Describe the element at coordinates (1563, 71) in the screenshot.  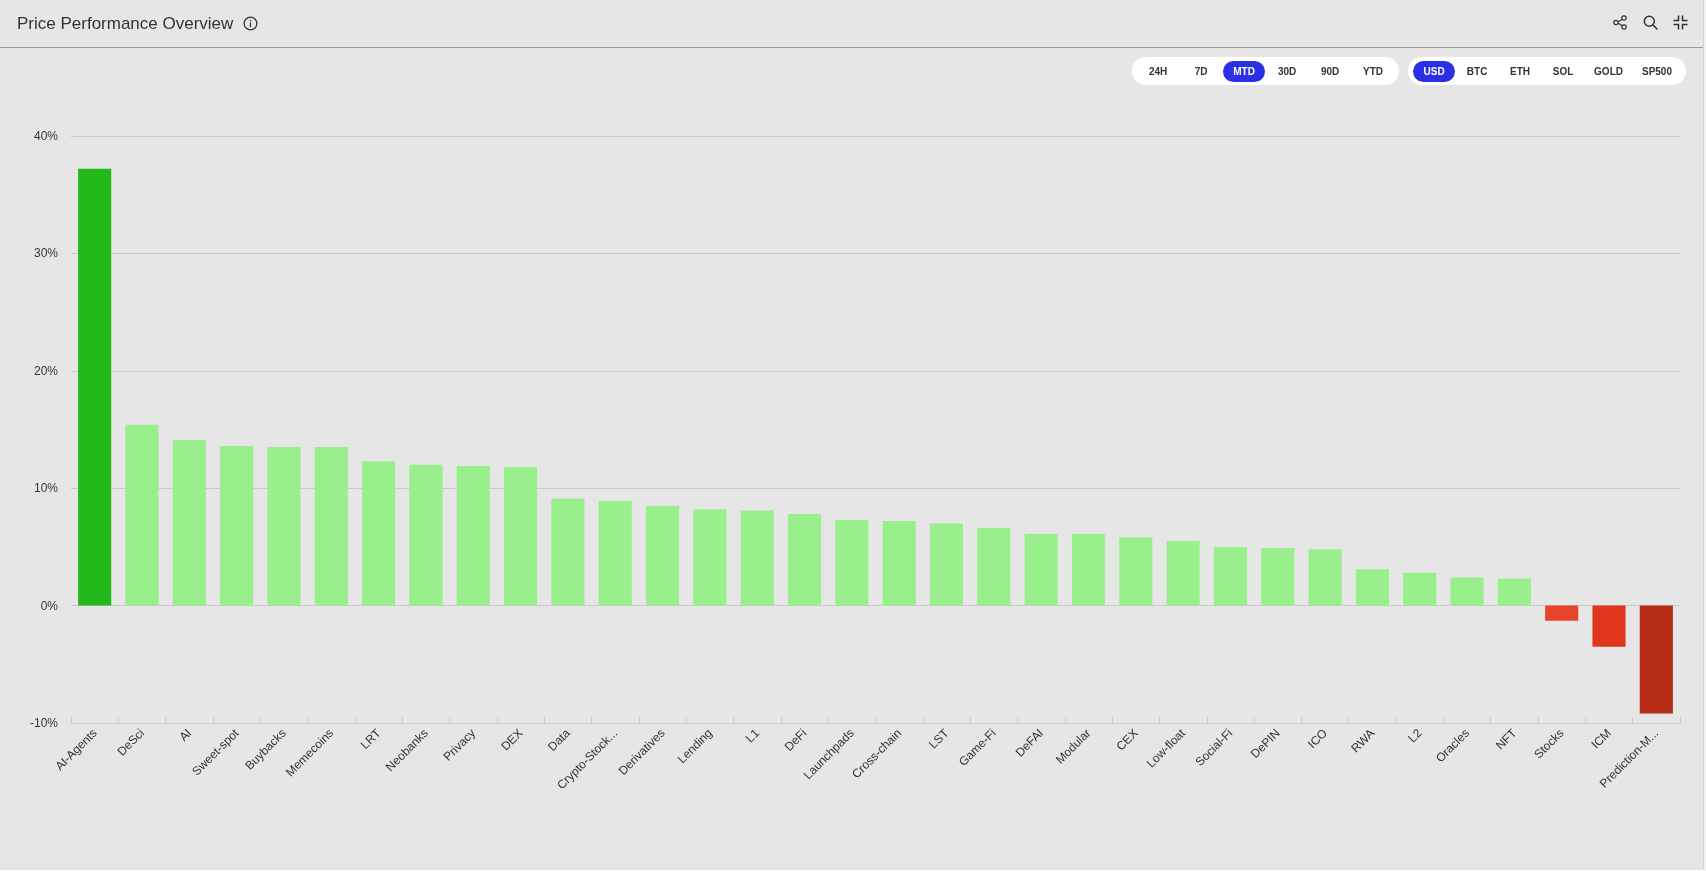
I see `currency-button: SOL` at that location.